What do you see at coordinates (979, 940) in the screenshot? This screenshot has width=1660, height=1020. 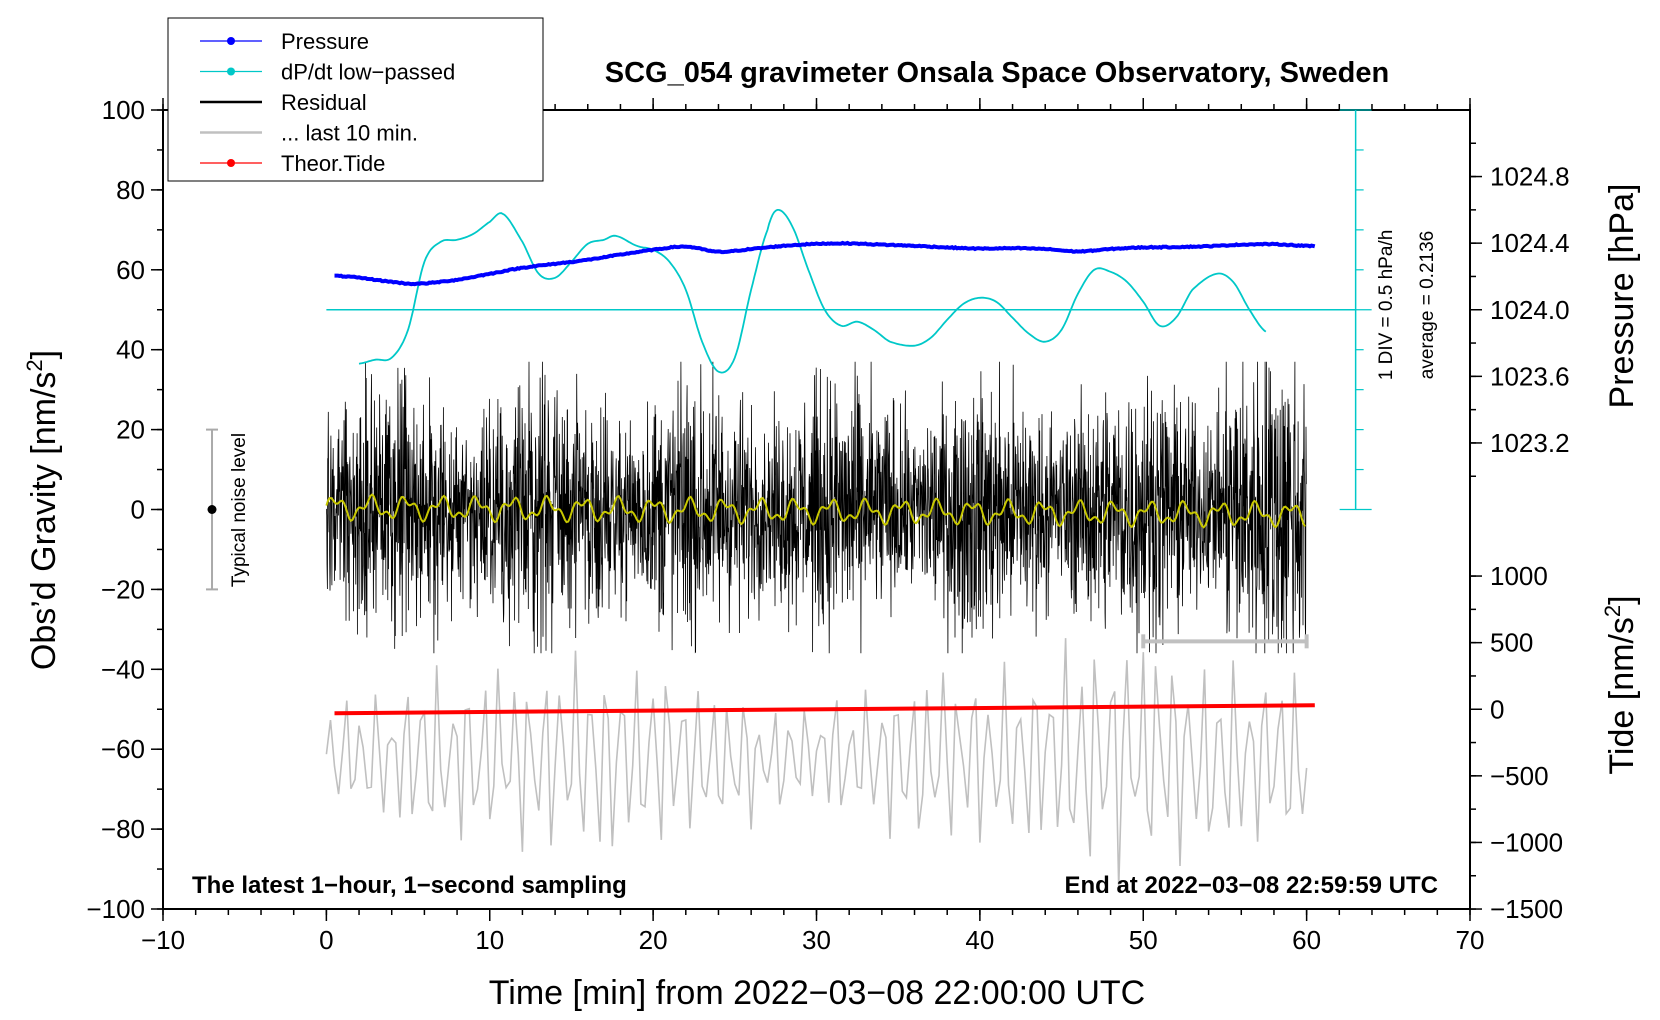 I see `x-tick-label: 40` at bounding box center [979, 940].